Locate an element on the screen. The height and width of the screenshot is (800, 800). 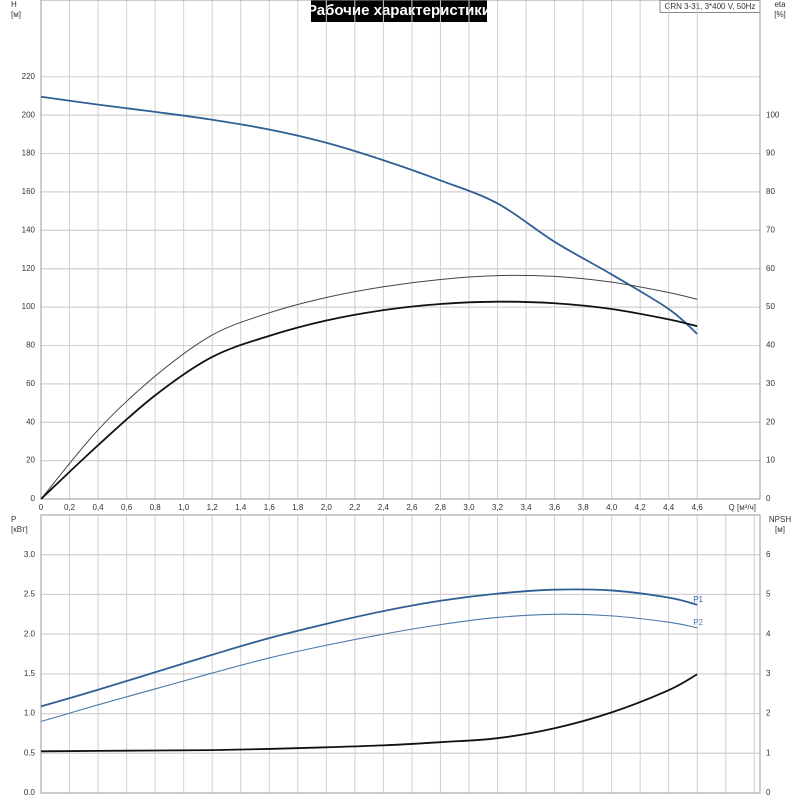
x-tick-label: 1,2 is located at coordinates (213, 507).